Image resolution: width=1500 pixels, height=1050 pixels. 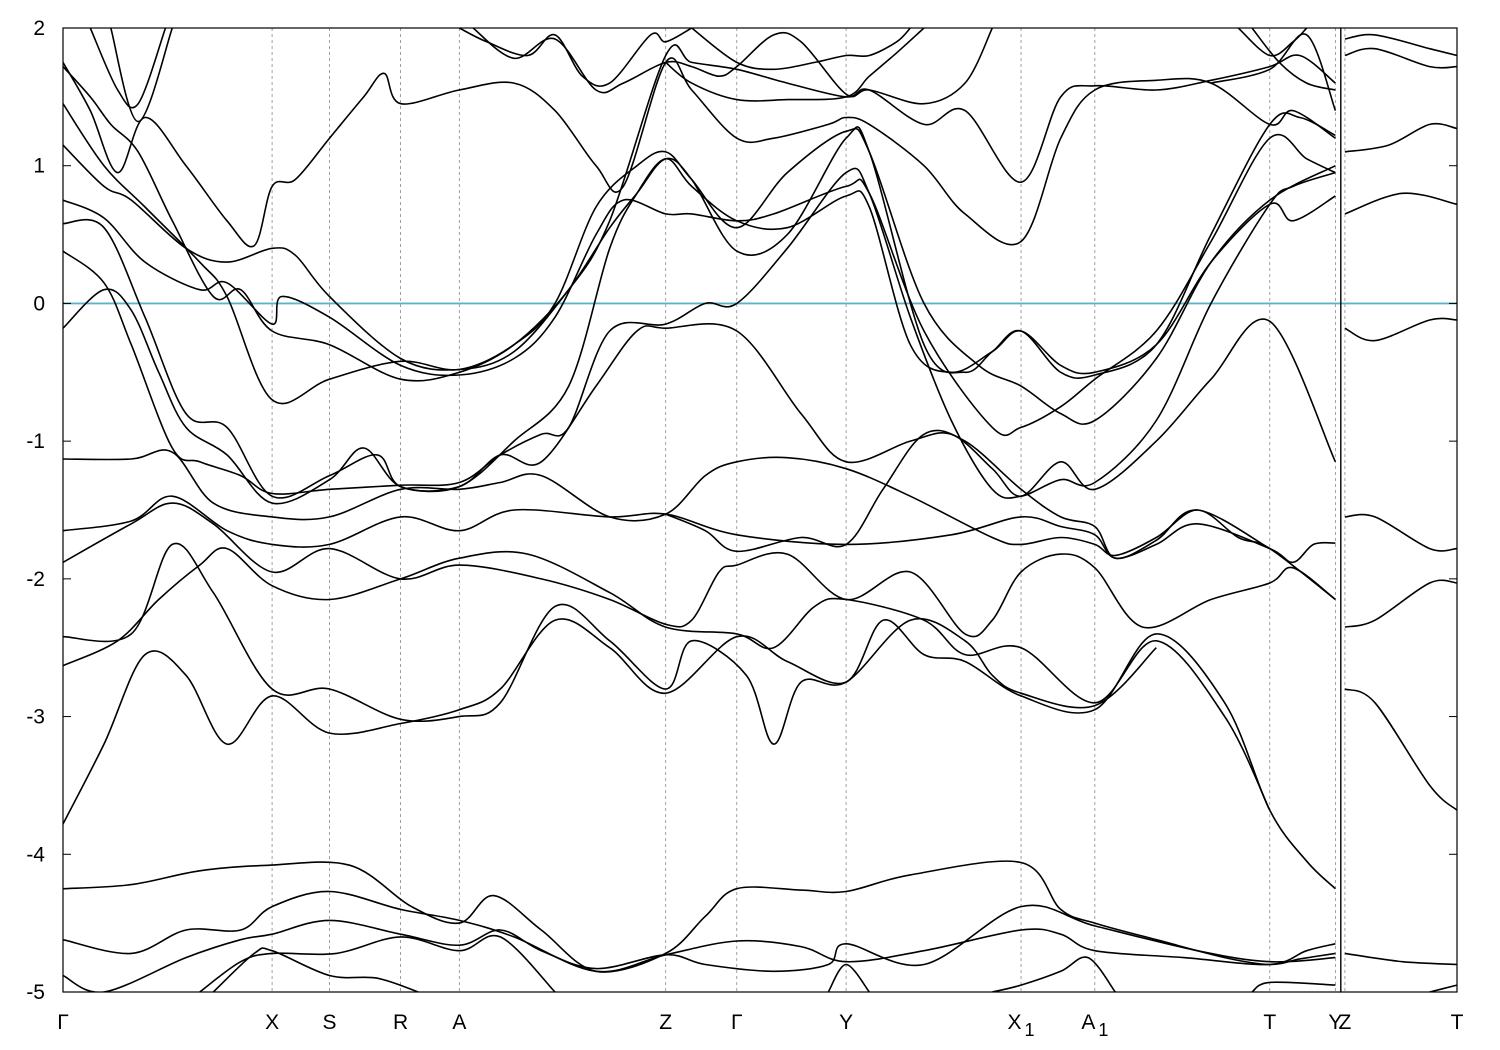 I want to click on plot-frame-right, so click(x=1399, y=510).